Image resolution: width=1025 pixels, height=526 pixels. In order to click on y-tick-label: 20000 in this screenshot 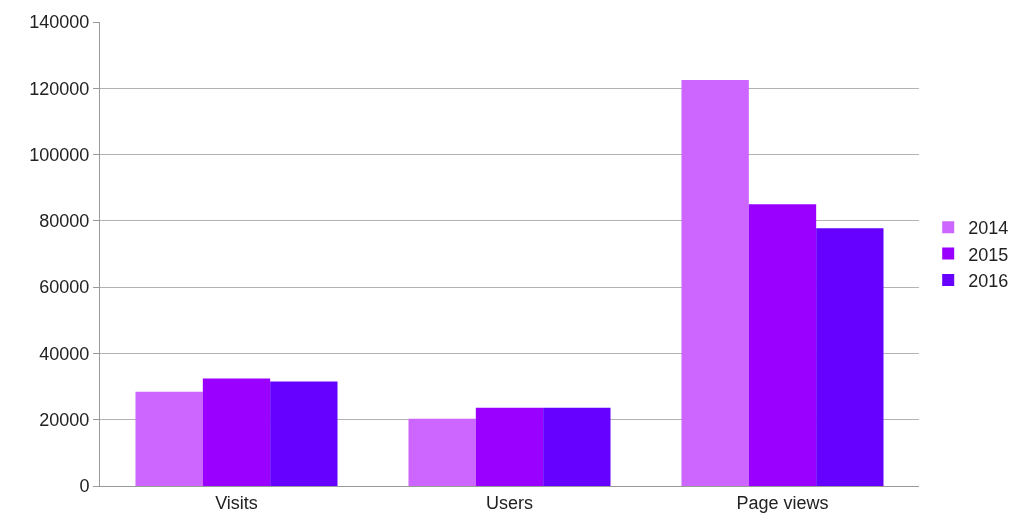, I will do `click(64, 420)`.